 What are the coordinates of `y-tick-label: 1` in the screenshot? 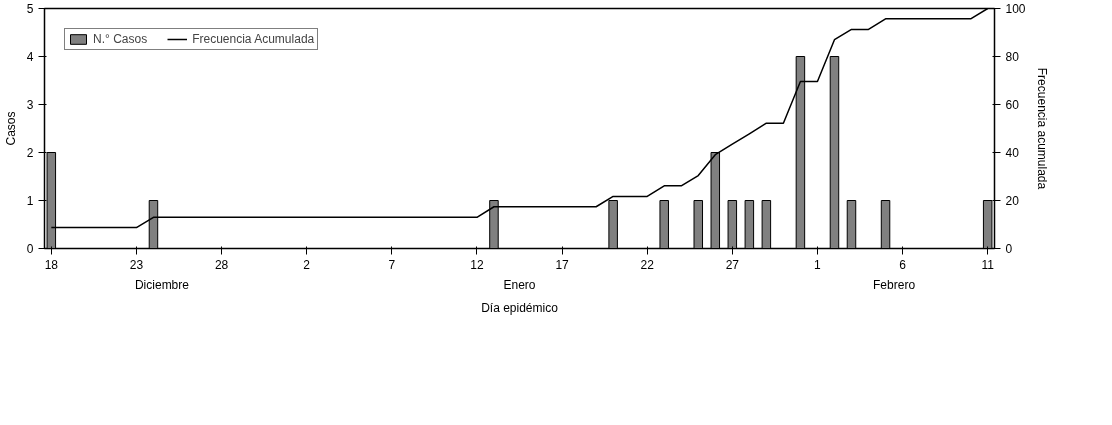 It's located at (30, 201).